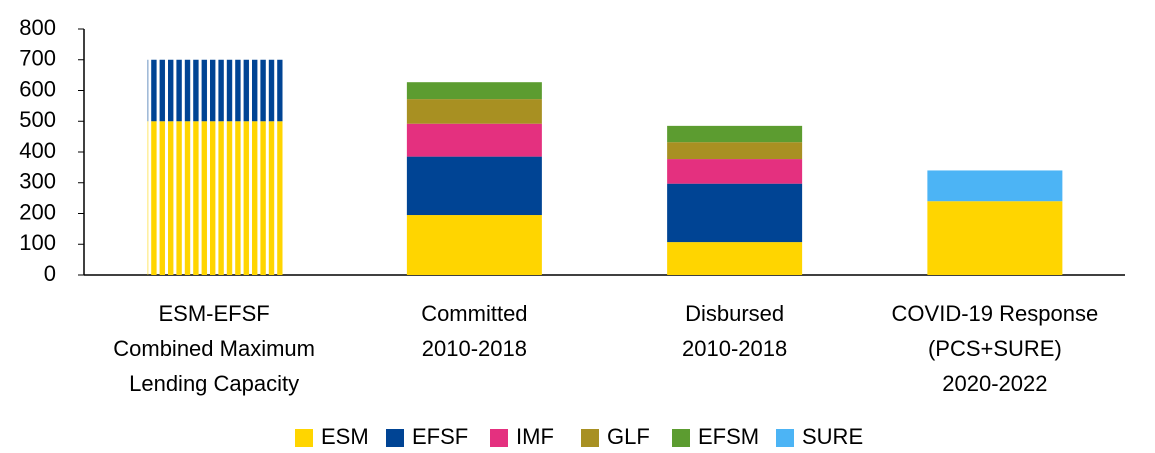 The image size is (1155, 453). I want to click on y-tick-label: 100, so click(37, 242).